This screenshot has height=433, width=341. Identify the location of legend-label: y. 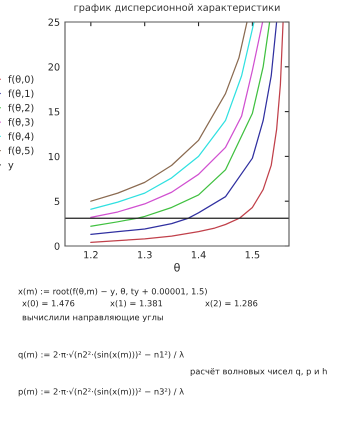
(11, 166).